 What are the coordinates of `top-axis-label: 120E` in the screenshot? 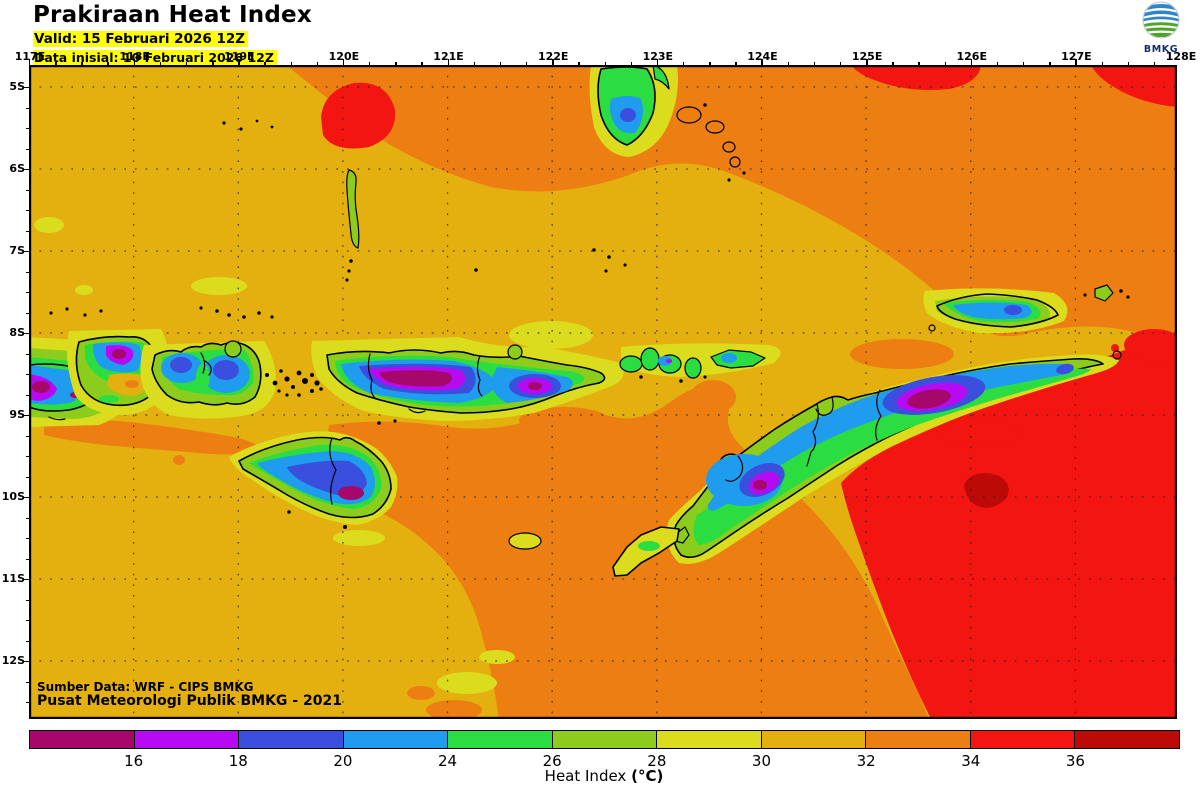 It's located at (344, 56).